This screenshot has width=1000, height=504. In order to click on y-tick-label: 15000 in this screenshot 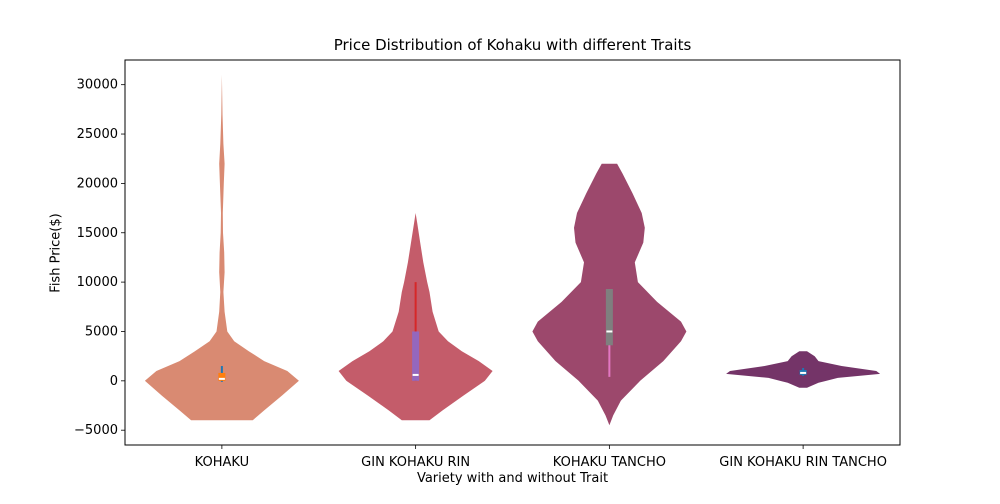, I will do `click(97, 233)`.